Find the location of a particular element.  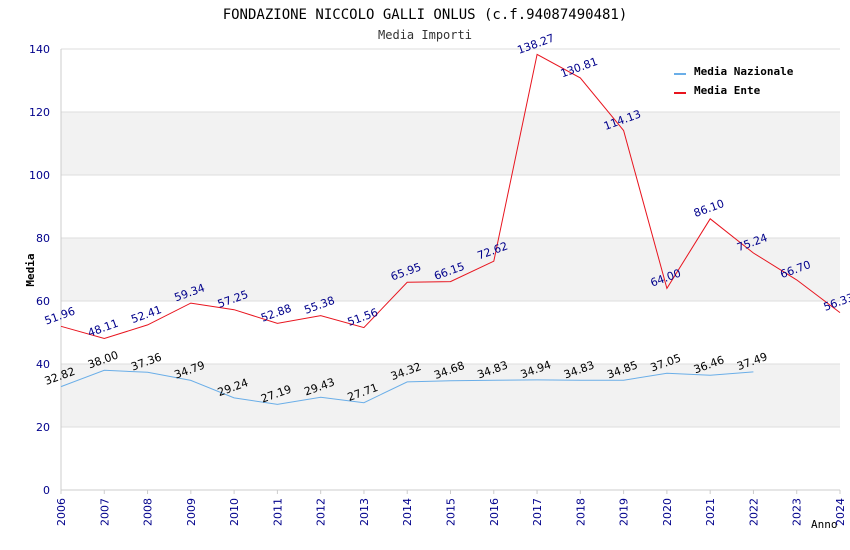

x-axis-label: Anno is located at coordinates (824, 524).